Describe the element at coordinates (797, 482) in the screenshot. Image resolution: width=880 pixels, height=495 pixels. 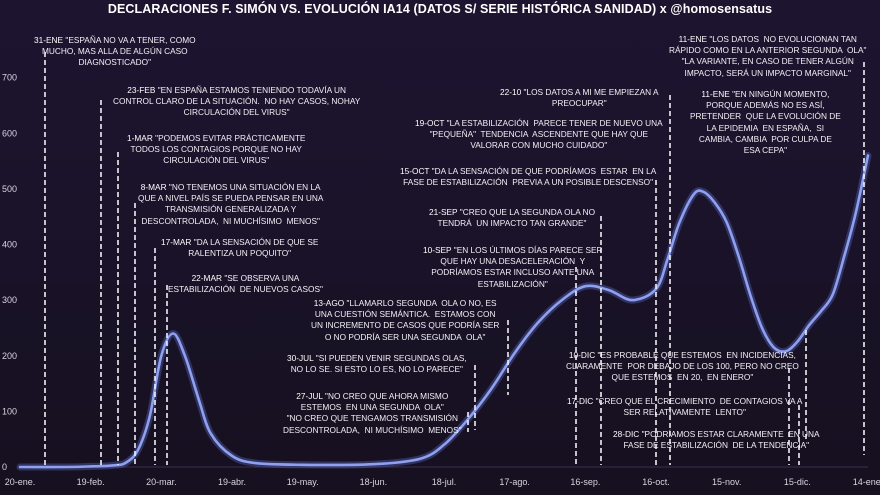
I see `x-tick-label: 15-dic.` at that location.